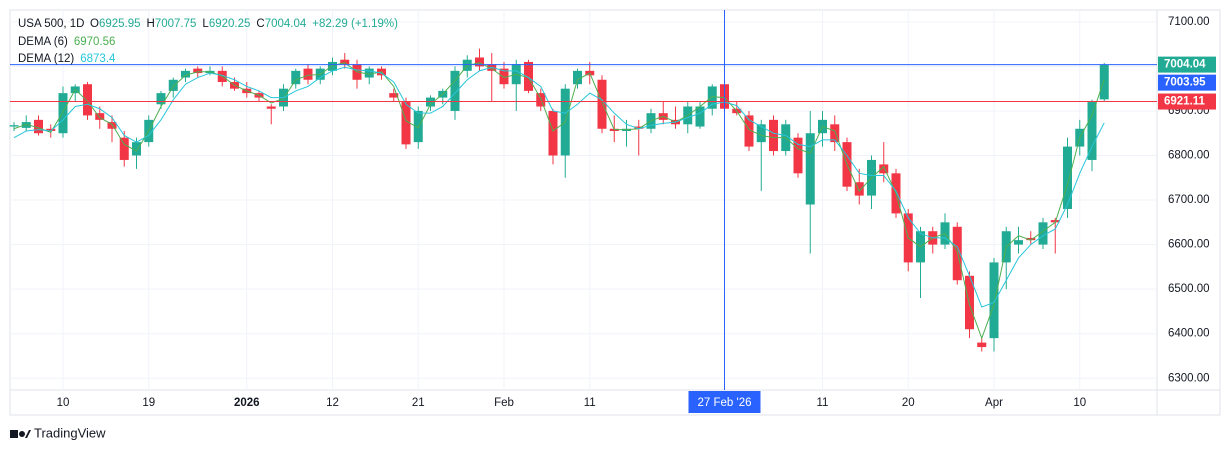  I want to click on y-tick-label: 6700.00, so click(1189, 200).